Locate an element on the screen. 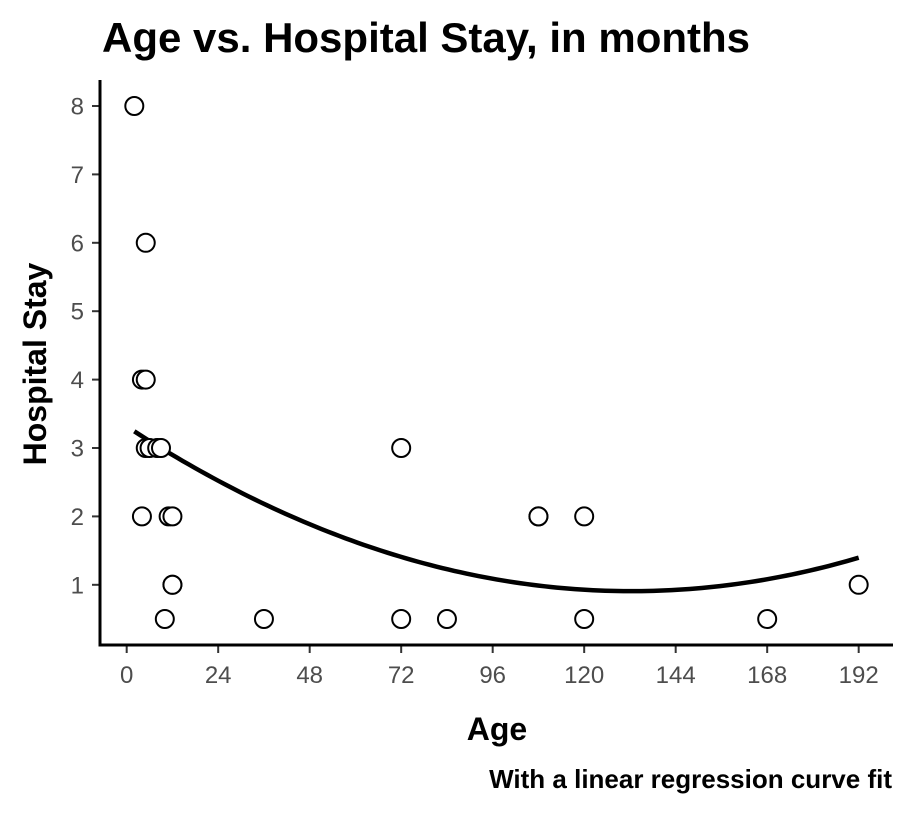  y-tick-label: 2 is located at coordinates (77, 517).